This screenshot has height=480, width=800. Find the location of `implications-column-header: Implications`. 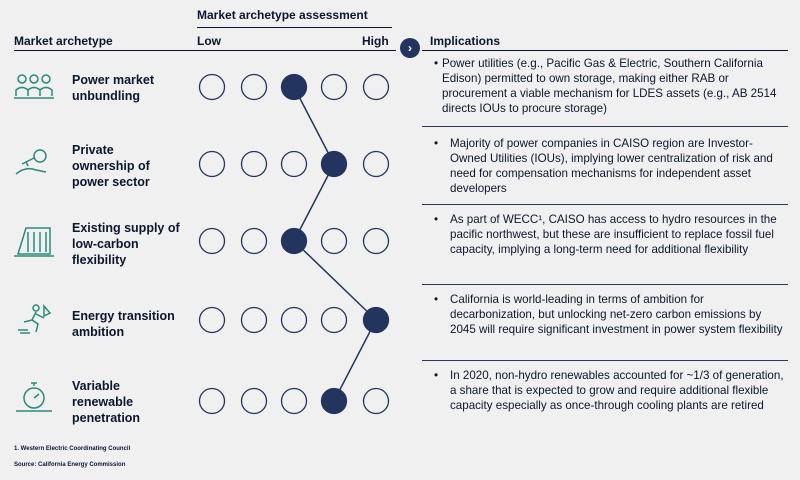

implications-column-header: Implications is located at coordinates (465, 41).